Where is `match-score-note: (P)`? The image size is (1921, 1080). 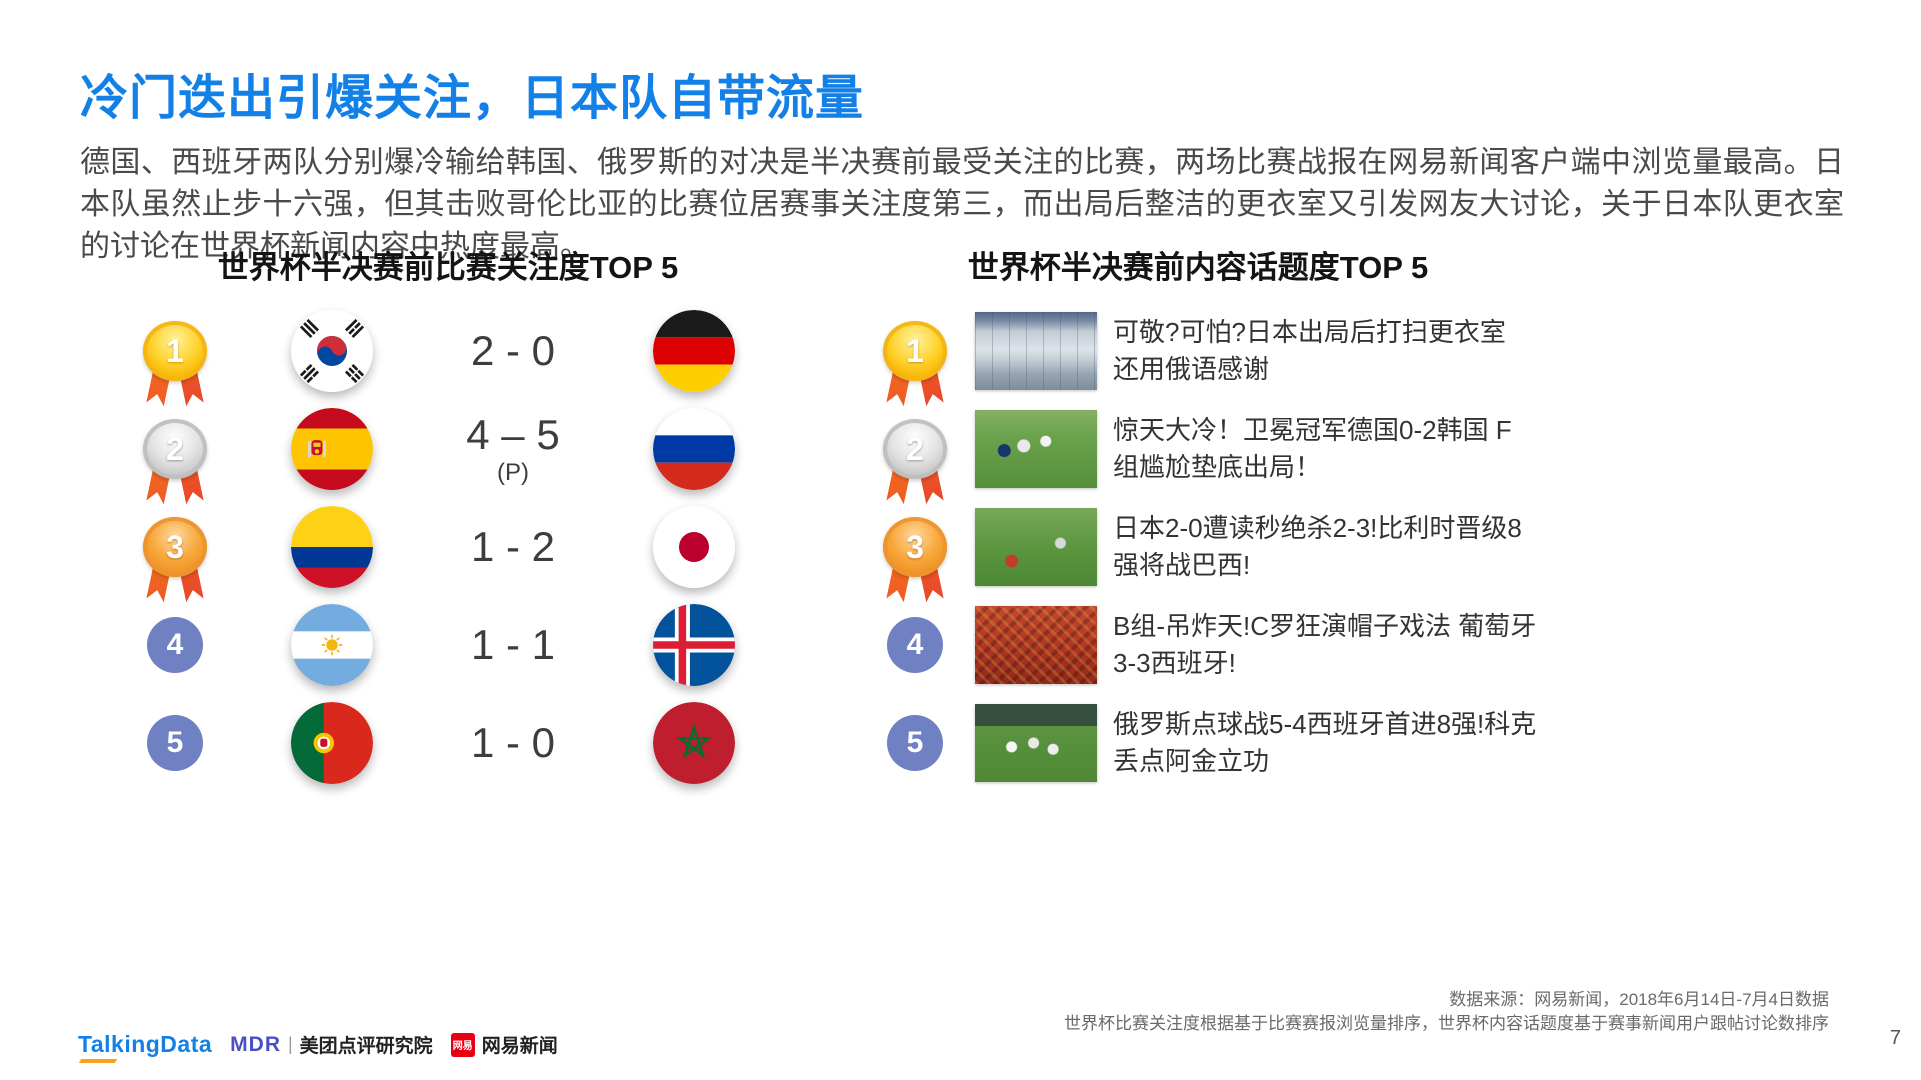
match-score-note: (P) is located at coordinates (513, 472).